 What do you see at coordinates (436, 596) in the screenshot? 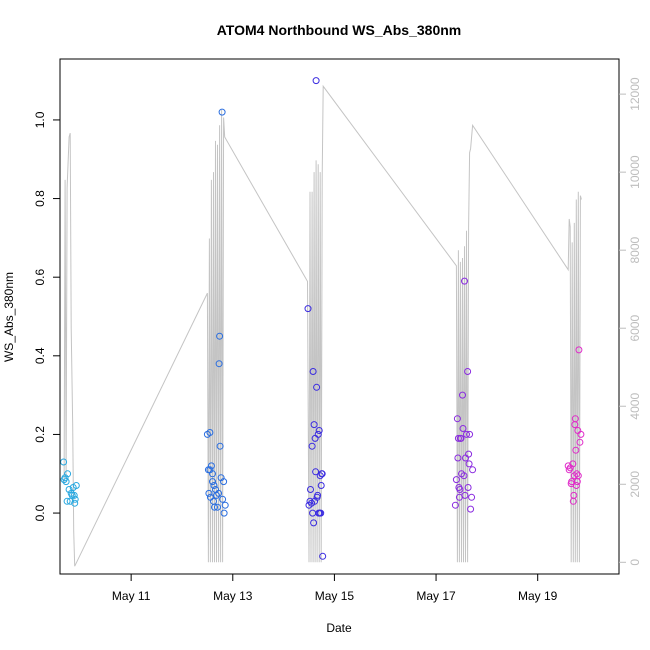
I see `x-tick-label: May 17` at bounding box center [436, 596].